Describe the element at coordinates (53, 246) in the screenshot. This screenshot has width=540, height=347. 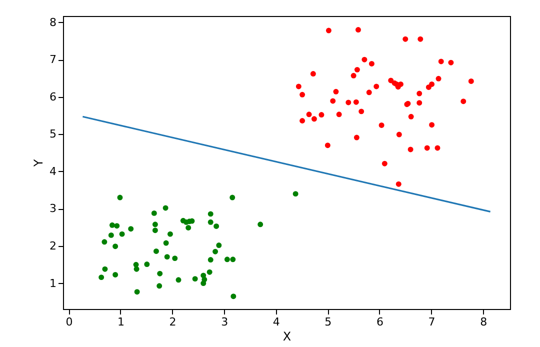
I see `y-tick-label: 2` at that location.